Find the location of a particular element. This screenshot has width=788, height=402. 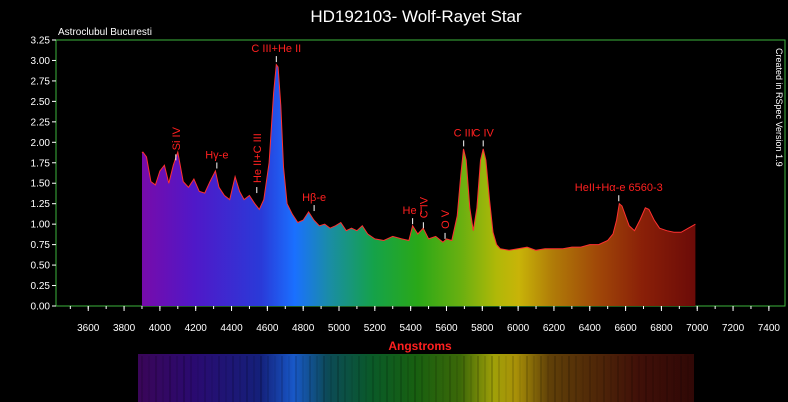

y-tick-label: 0.75 is located at coordinates (41, 245).